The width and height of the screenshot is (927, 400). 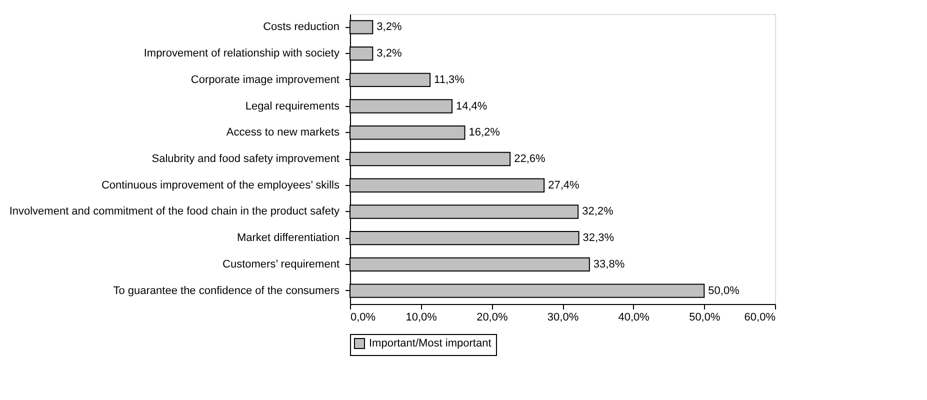 I want to click on data-label: 22,6%, so click(x=530, y=159).